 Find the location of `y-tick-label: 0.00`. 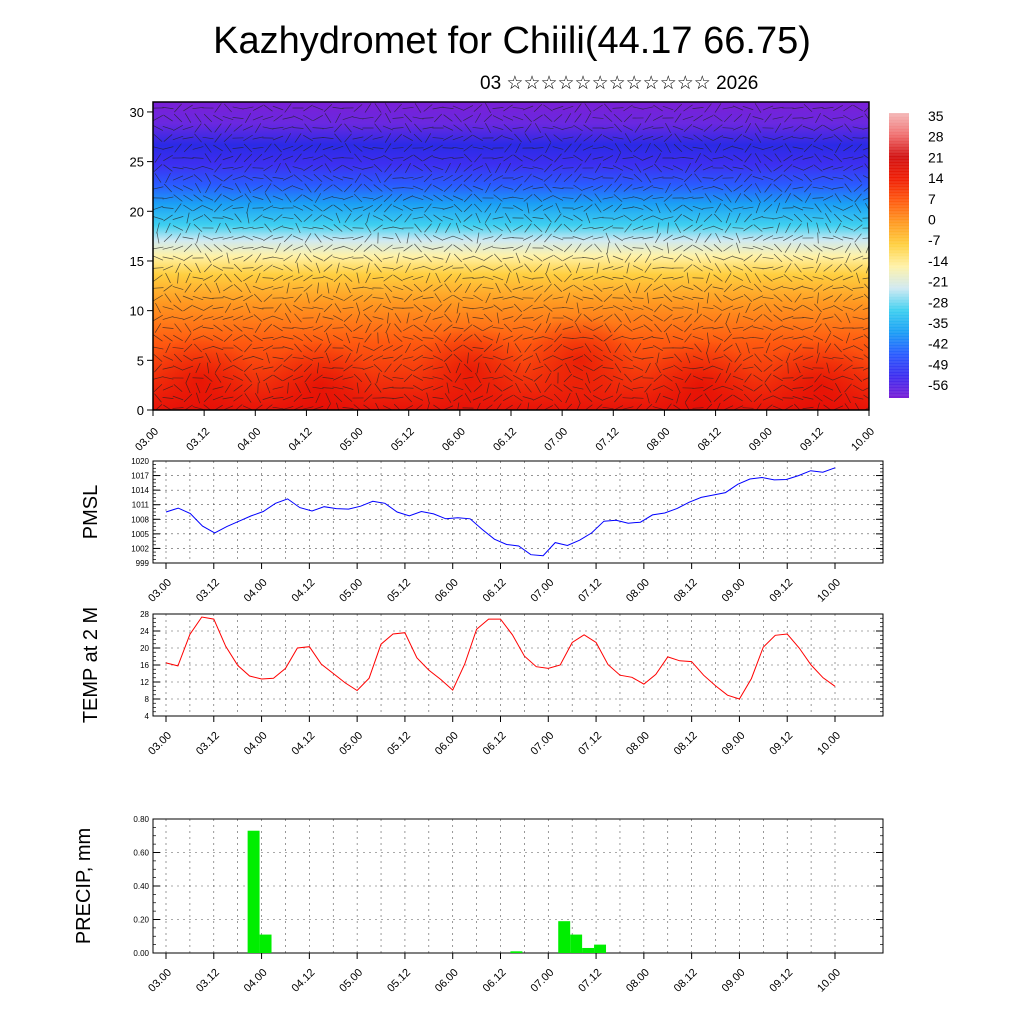

y-tick-label: 0.00 is located at coordinates (141, 953).